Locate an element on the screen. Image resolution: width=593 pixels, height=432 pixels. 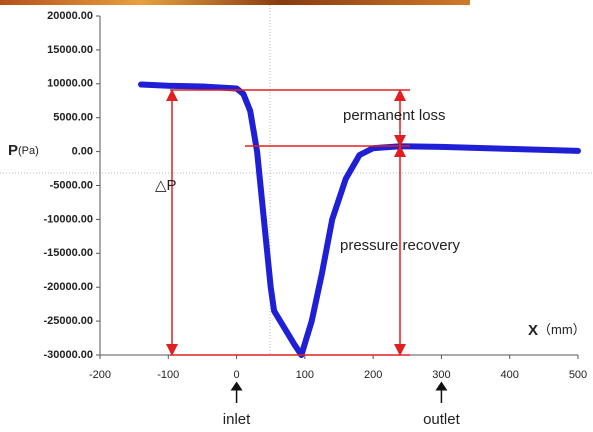
y-tick-label: -30000.00 is located at coordinates (68, 355).